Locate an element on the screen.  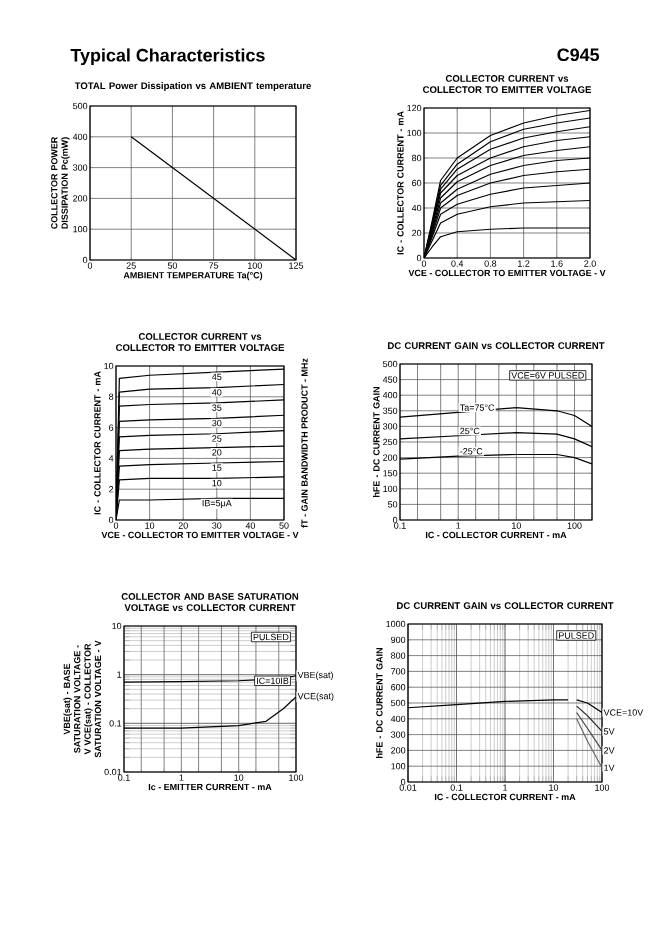
text: Typical Characteristics is located at coordinates (167, 57).